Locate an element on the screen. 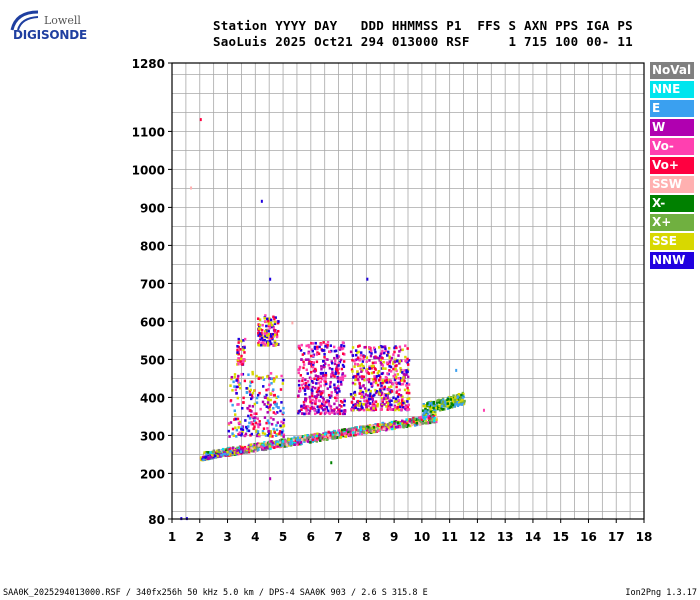  x-tick-label: 6 is located at coordinates (311, 537).